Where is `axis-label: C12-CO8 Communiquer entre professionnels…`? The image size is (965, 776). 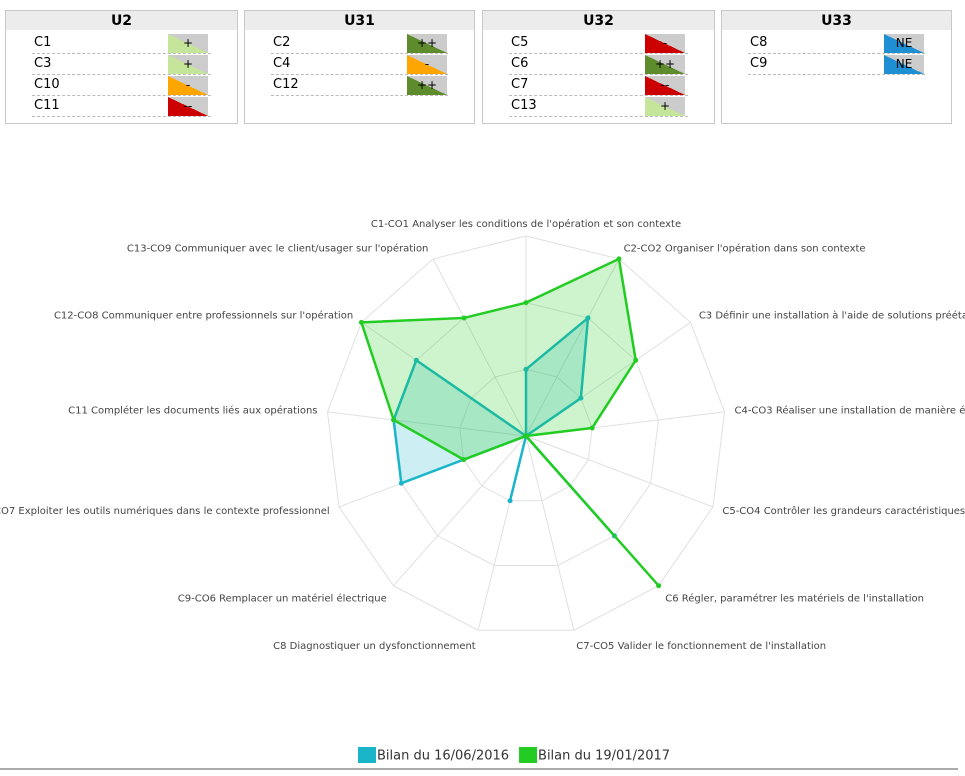
axis-label: C12-CO8 Communiquer entre professionnels… is located at coordinates (203, 316).